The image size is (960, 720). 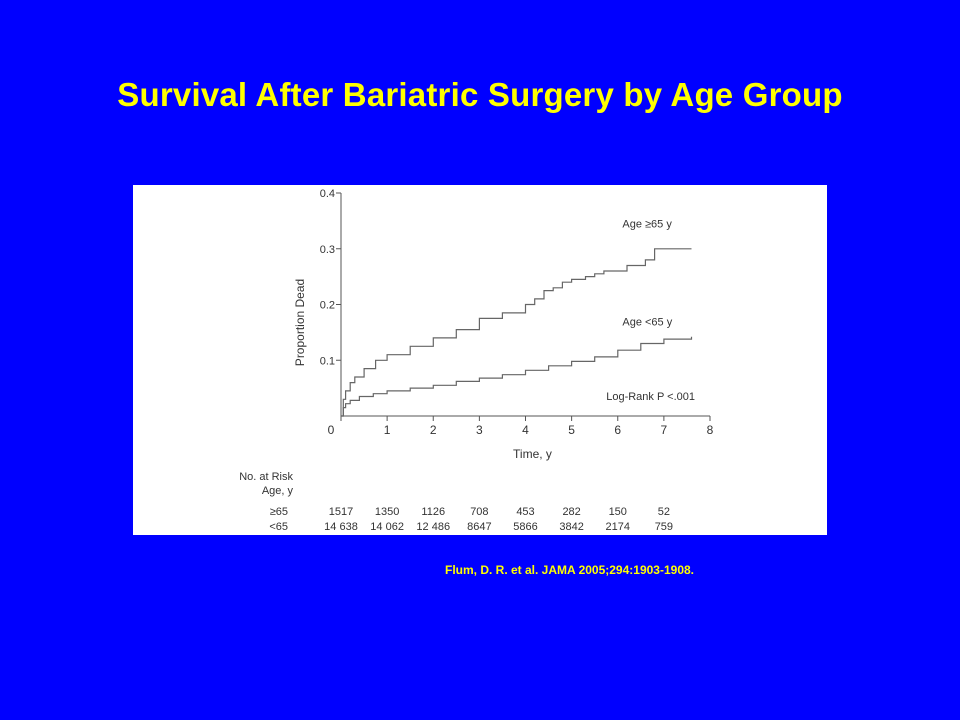 What do you see at coordinates (571, 430) in the screenshot?
I see `x-tick-label: 5` at bounding box center [571, 430].